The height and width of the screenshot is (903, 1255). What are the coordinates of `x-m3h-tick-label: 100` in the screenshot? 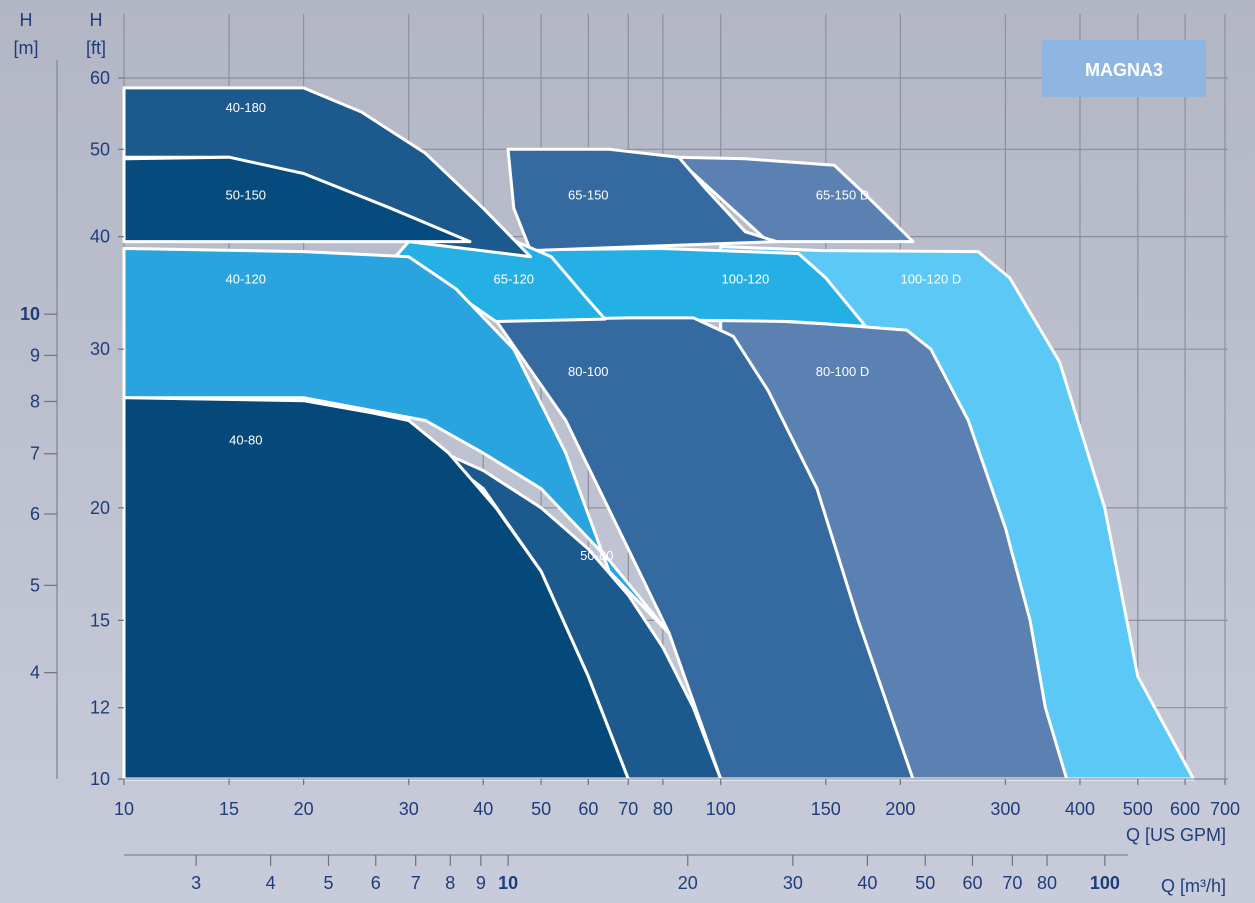 It's located at (1105, 883).